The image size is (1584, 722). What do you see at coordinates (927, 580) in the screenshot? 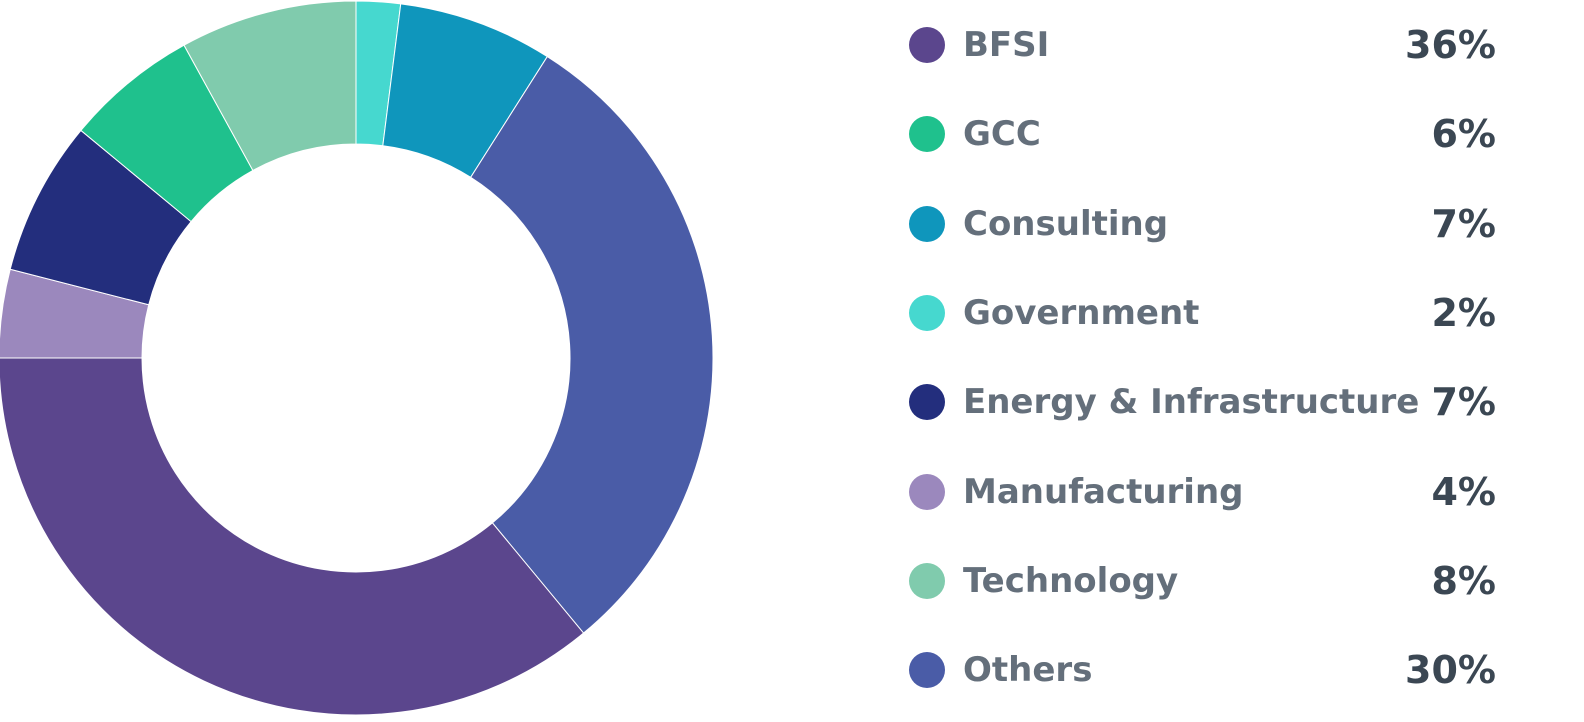
I see `legend-swatch-technology` at bounding box center [927, 580].